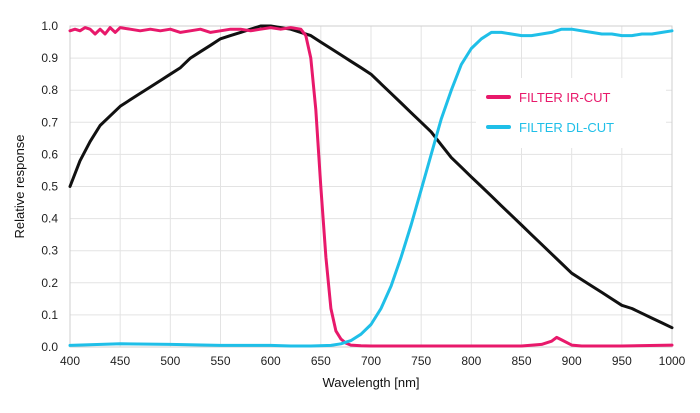 This screenshot has width=700, height=413. I want to click on x-tick-label: 650, so click(321, 361).